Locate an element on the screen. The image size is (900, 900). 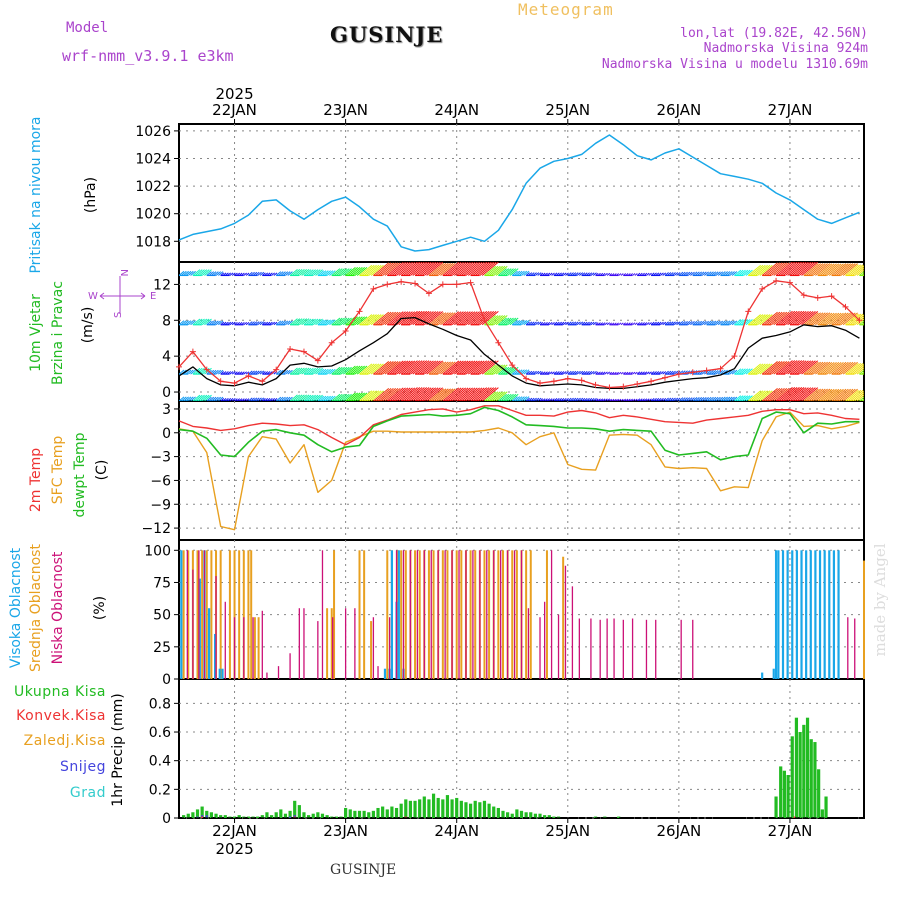
cloud-label-high: Visoka Oblacnost is located at coordinates (16, 607).